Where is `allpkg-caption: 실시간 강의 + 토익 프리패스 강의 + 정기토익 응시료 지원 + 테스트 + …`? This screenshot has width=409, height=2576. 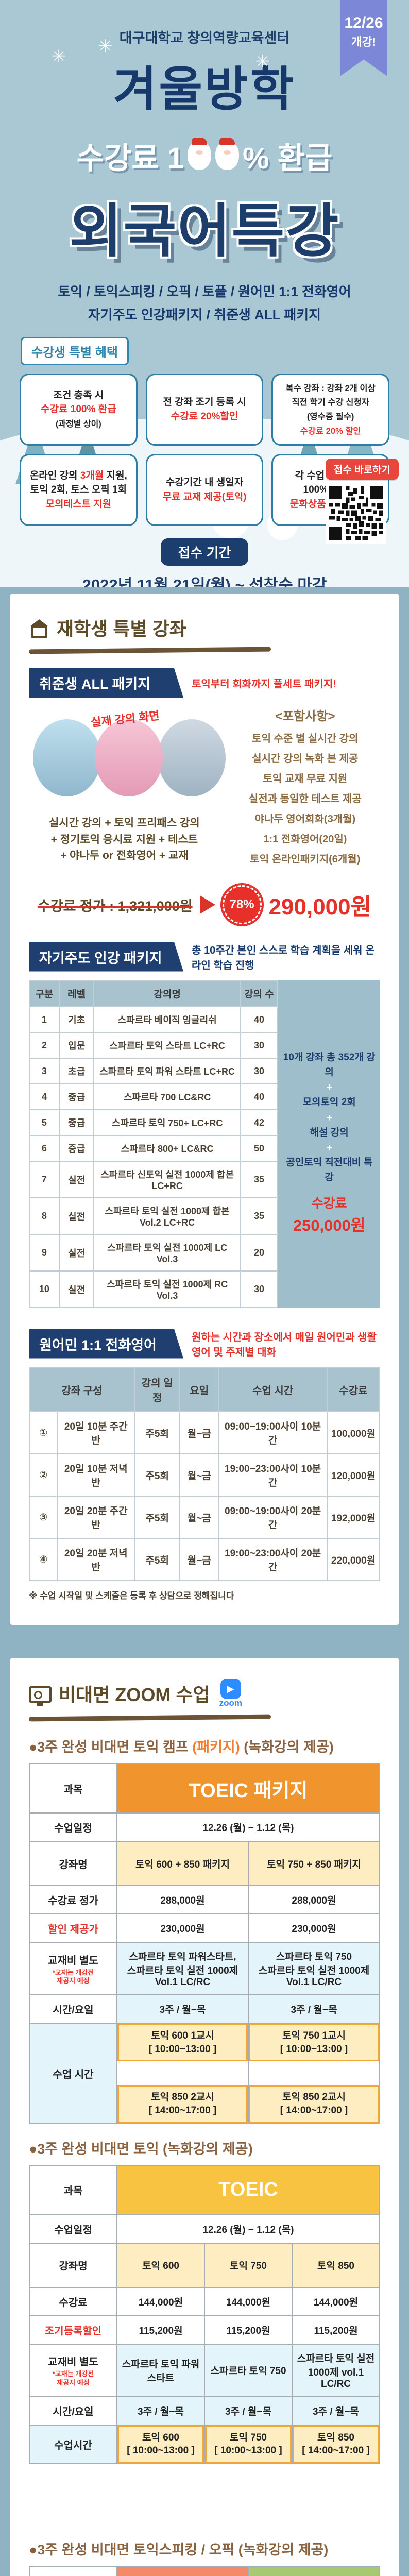
allpkg-caption: 실시간 강의 + 토익 프리패스 강의 + 정기토익 응시료 지원 + 테스트 + … is located at coordinates (124, 839).